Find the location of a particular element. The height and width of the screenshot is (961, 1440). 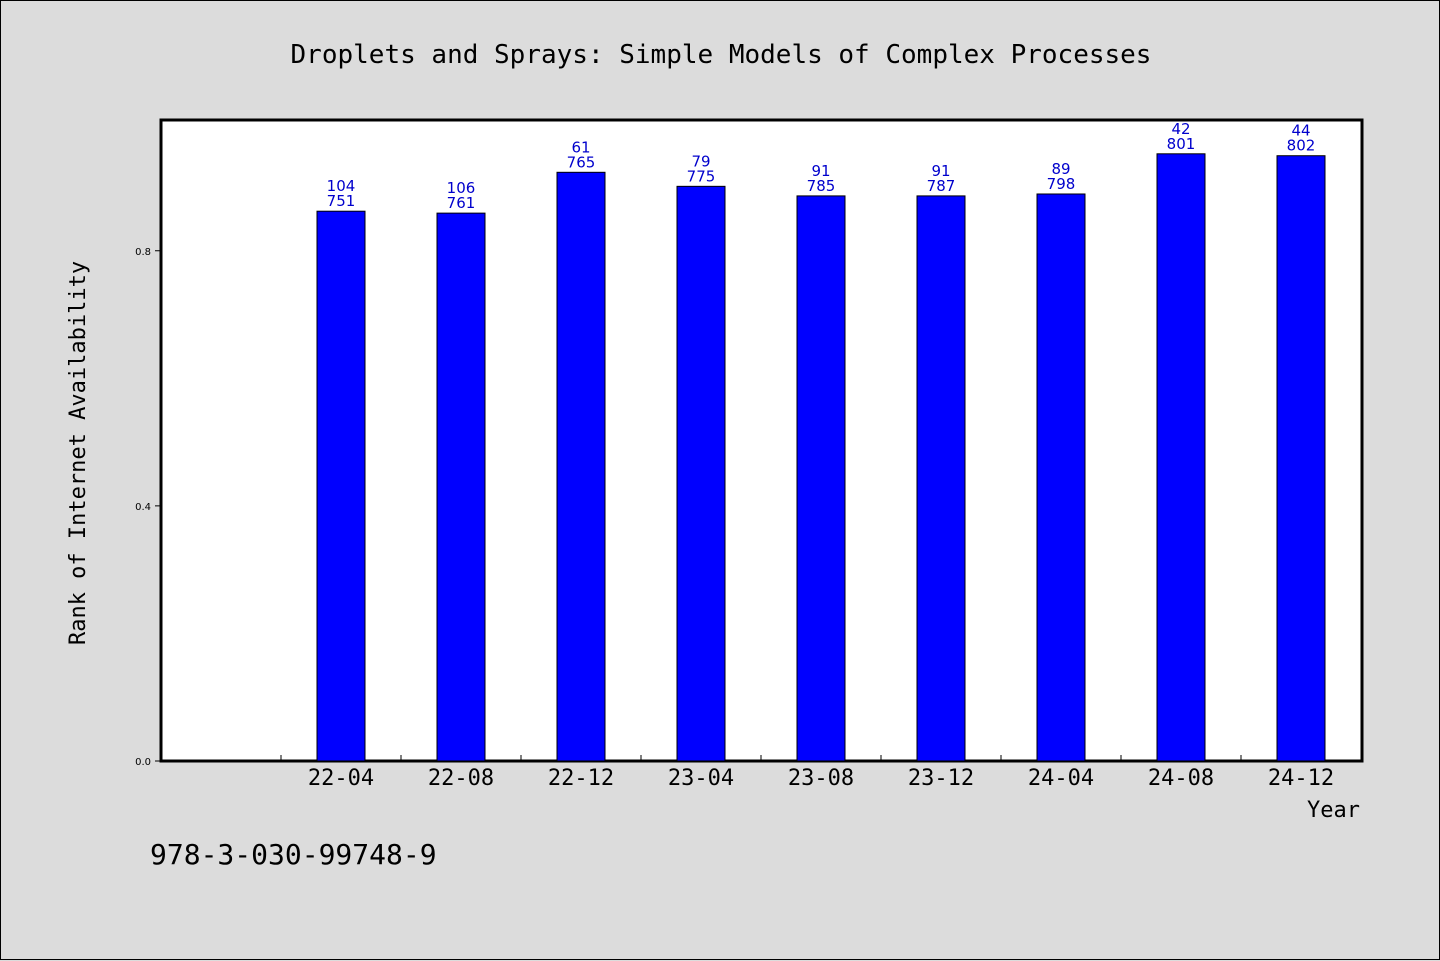

y-tick-label: 0.4 is located at coordinates (143, 507).